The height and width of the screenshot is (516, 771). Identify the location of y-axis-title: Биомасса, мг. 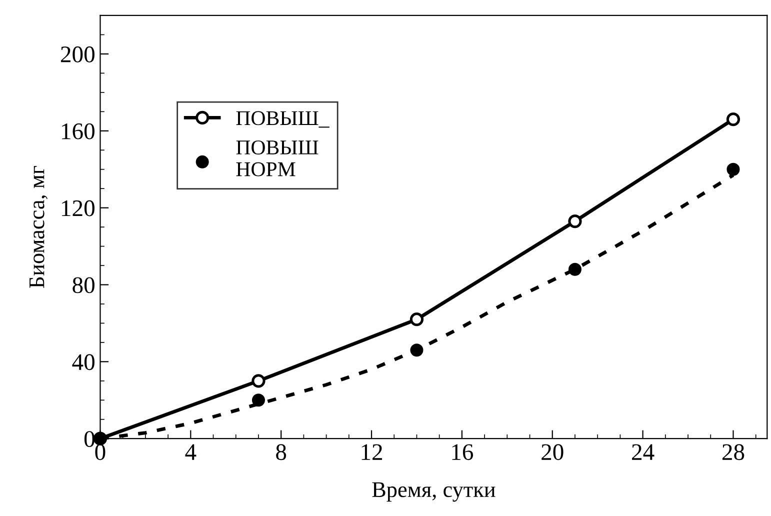
(39, 227).